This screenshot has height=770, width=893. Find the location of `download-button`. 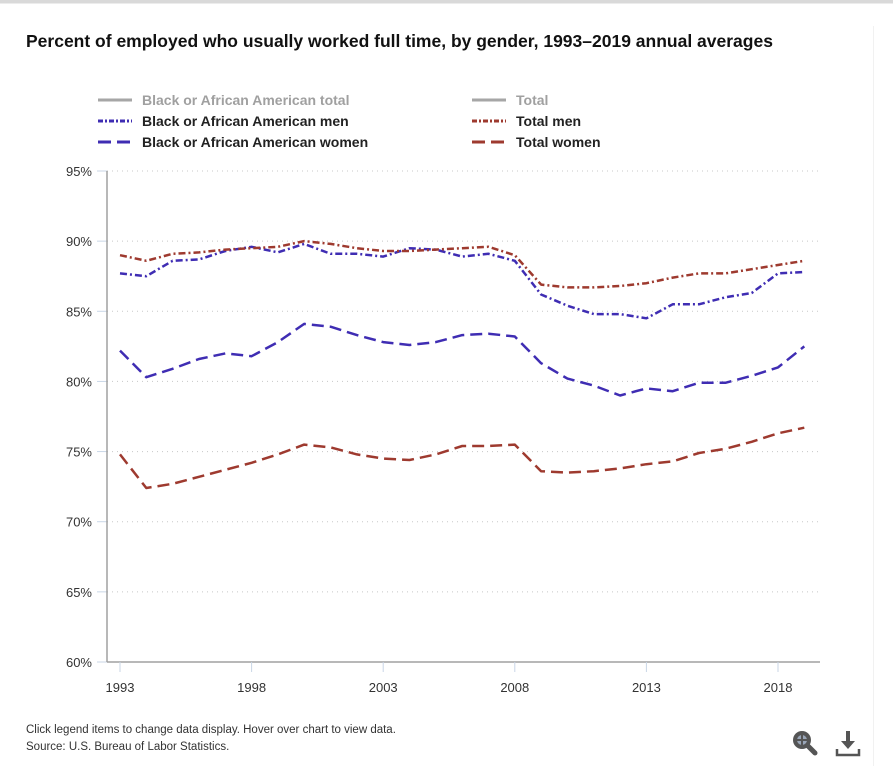

download-button is located at coordinates (848, 743).